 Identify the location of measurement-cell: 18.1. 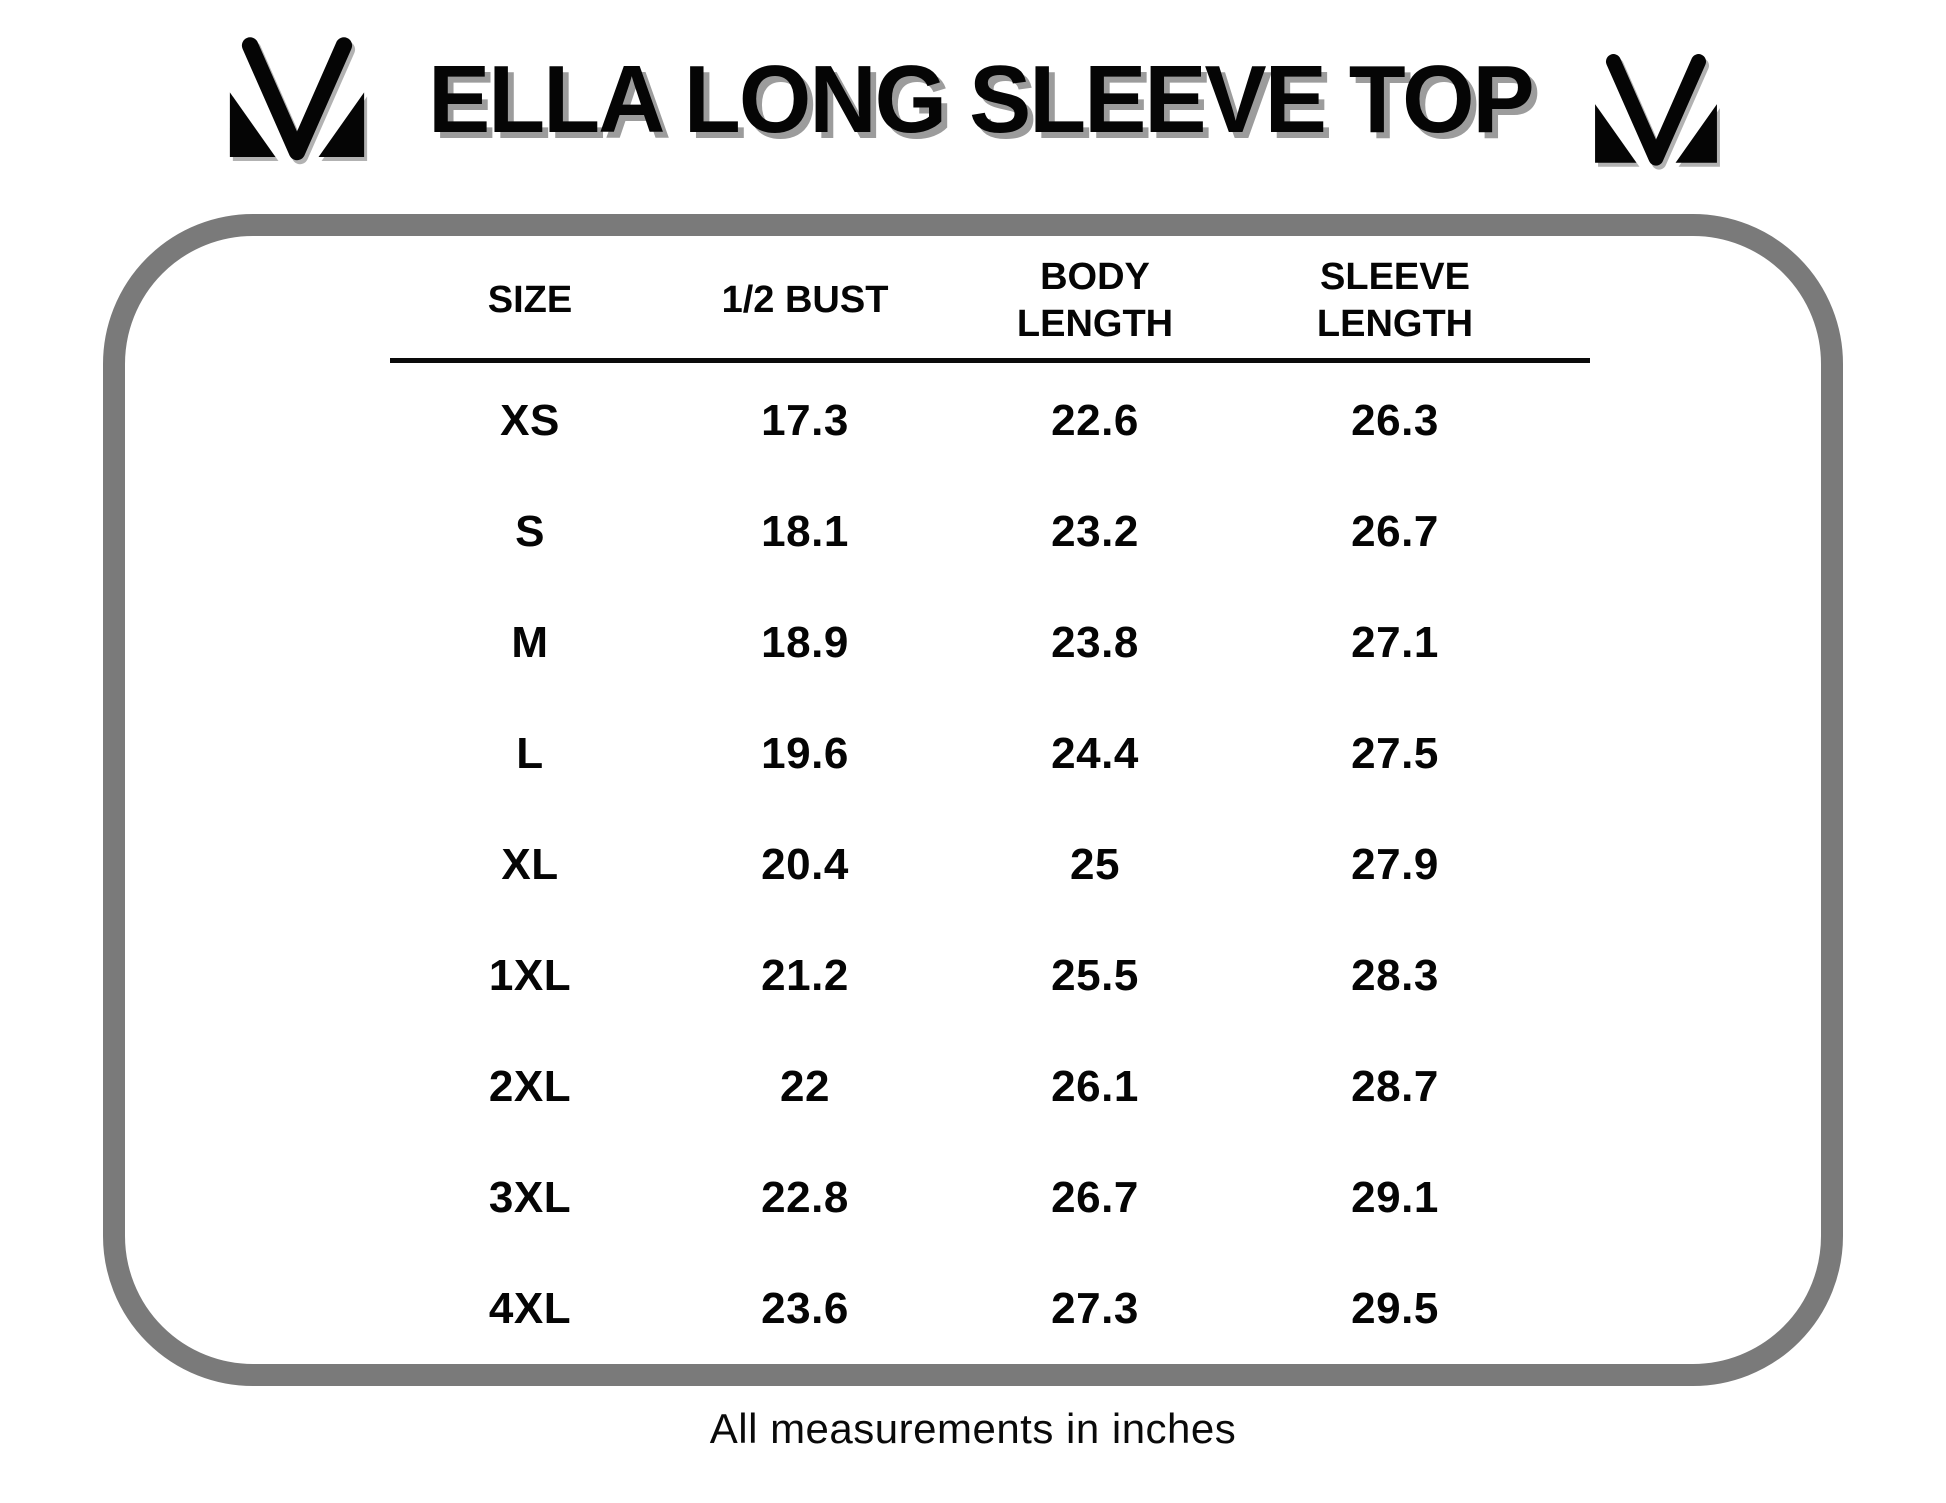
(805, 531).